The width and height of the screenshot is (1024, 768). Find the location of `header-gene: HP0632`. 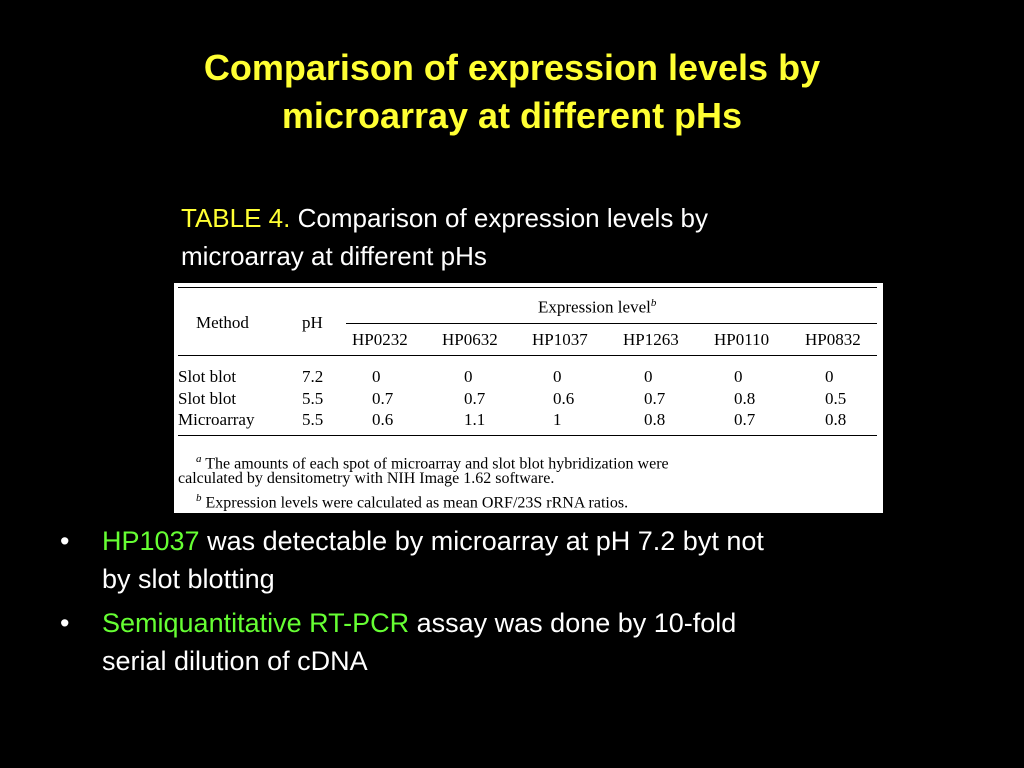

header-gene: HP0632 is located at coordinates (470, 339).